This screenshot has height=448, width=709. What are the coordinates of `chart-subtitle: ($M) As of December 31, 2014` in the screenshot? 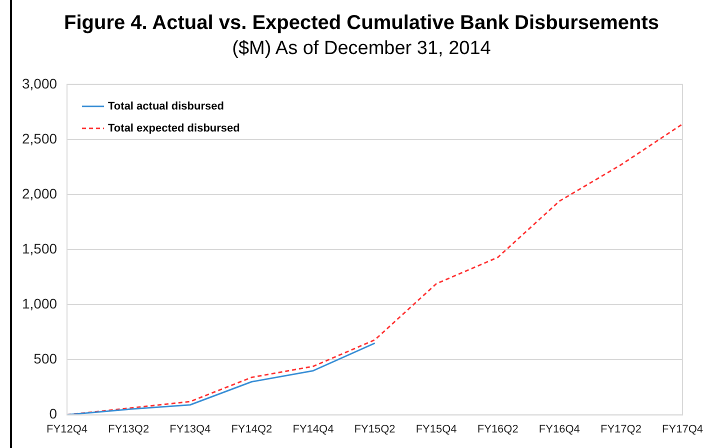 It's located at (361, 49).